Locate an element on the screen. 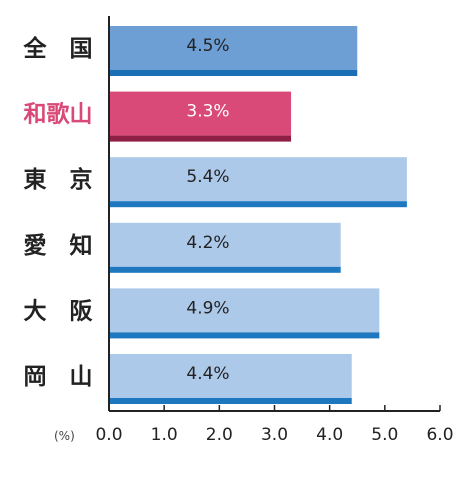 The image size is (476, 490). x-tick-label-2: 2.0 is located at coordinates (219, 435).